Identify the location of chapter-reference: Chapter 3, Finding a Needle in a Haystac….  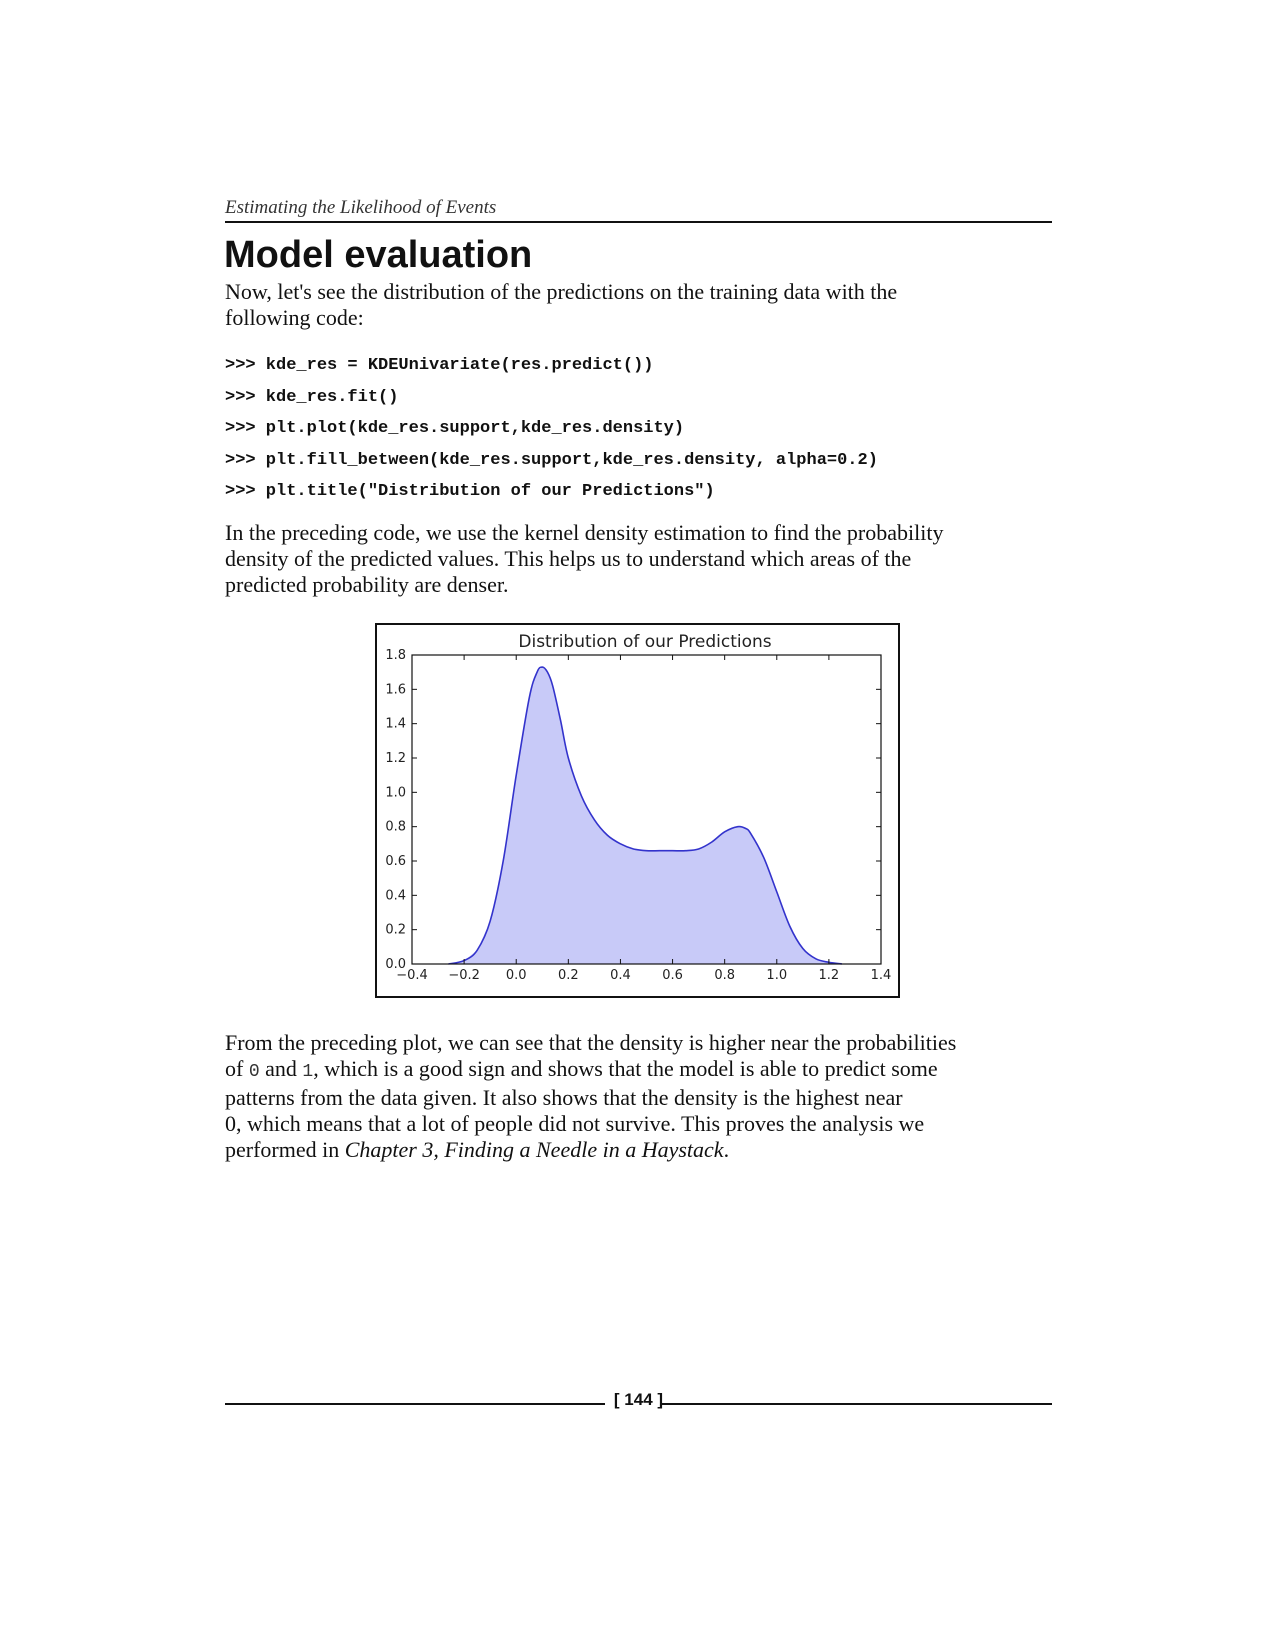
(534, 1149).